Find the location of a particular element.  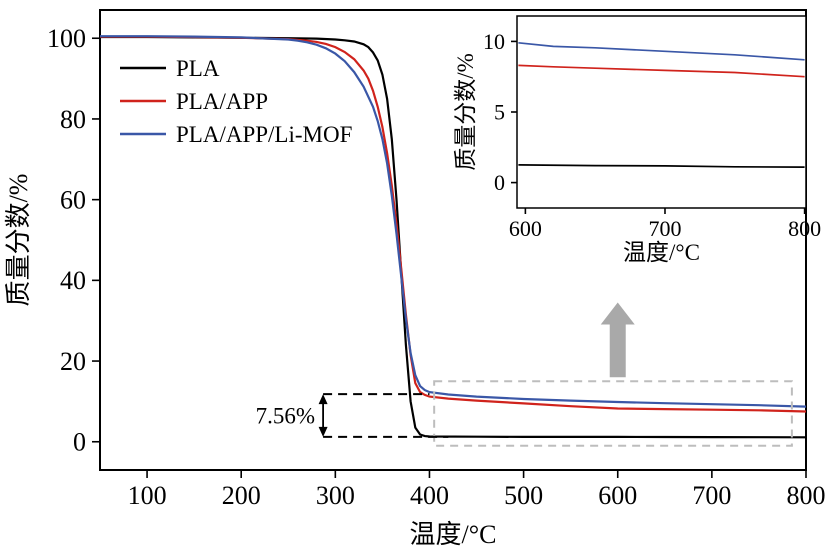

x-tick-label: 100 is located at coordinates (147, 495).